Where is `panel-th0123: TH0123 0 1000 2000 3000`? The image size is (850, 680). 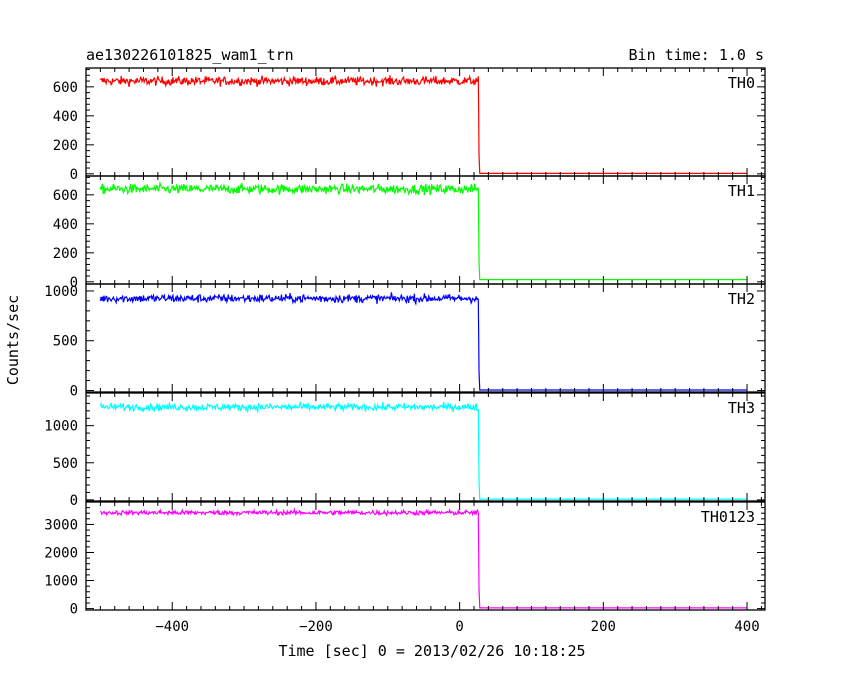
panel-th0123: TH0123 0 1000 2000 3000 is located at coordinates (405, 559).